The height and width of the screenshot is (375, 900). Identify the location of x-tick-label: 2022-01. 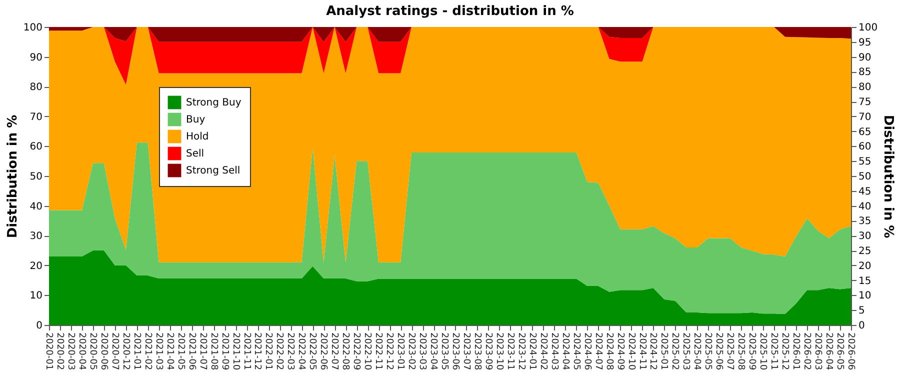
(268, 351).